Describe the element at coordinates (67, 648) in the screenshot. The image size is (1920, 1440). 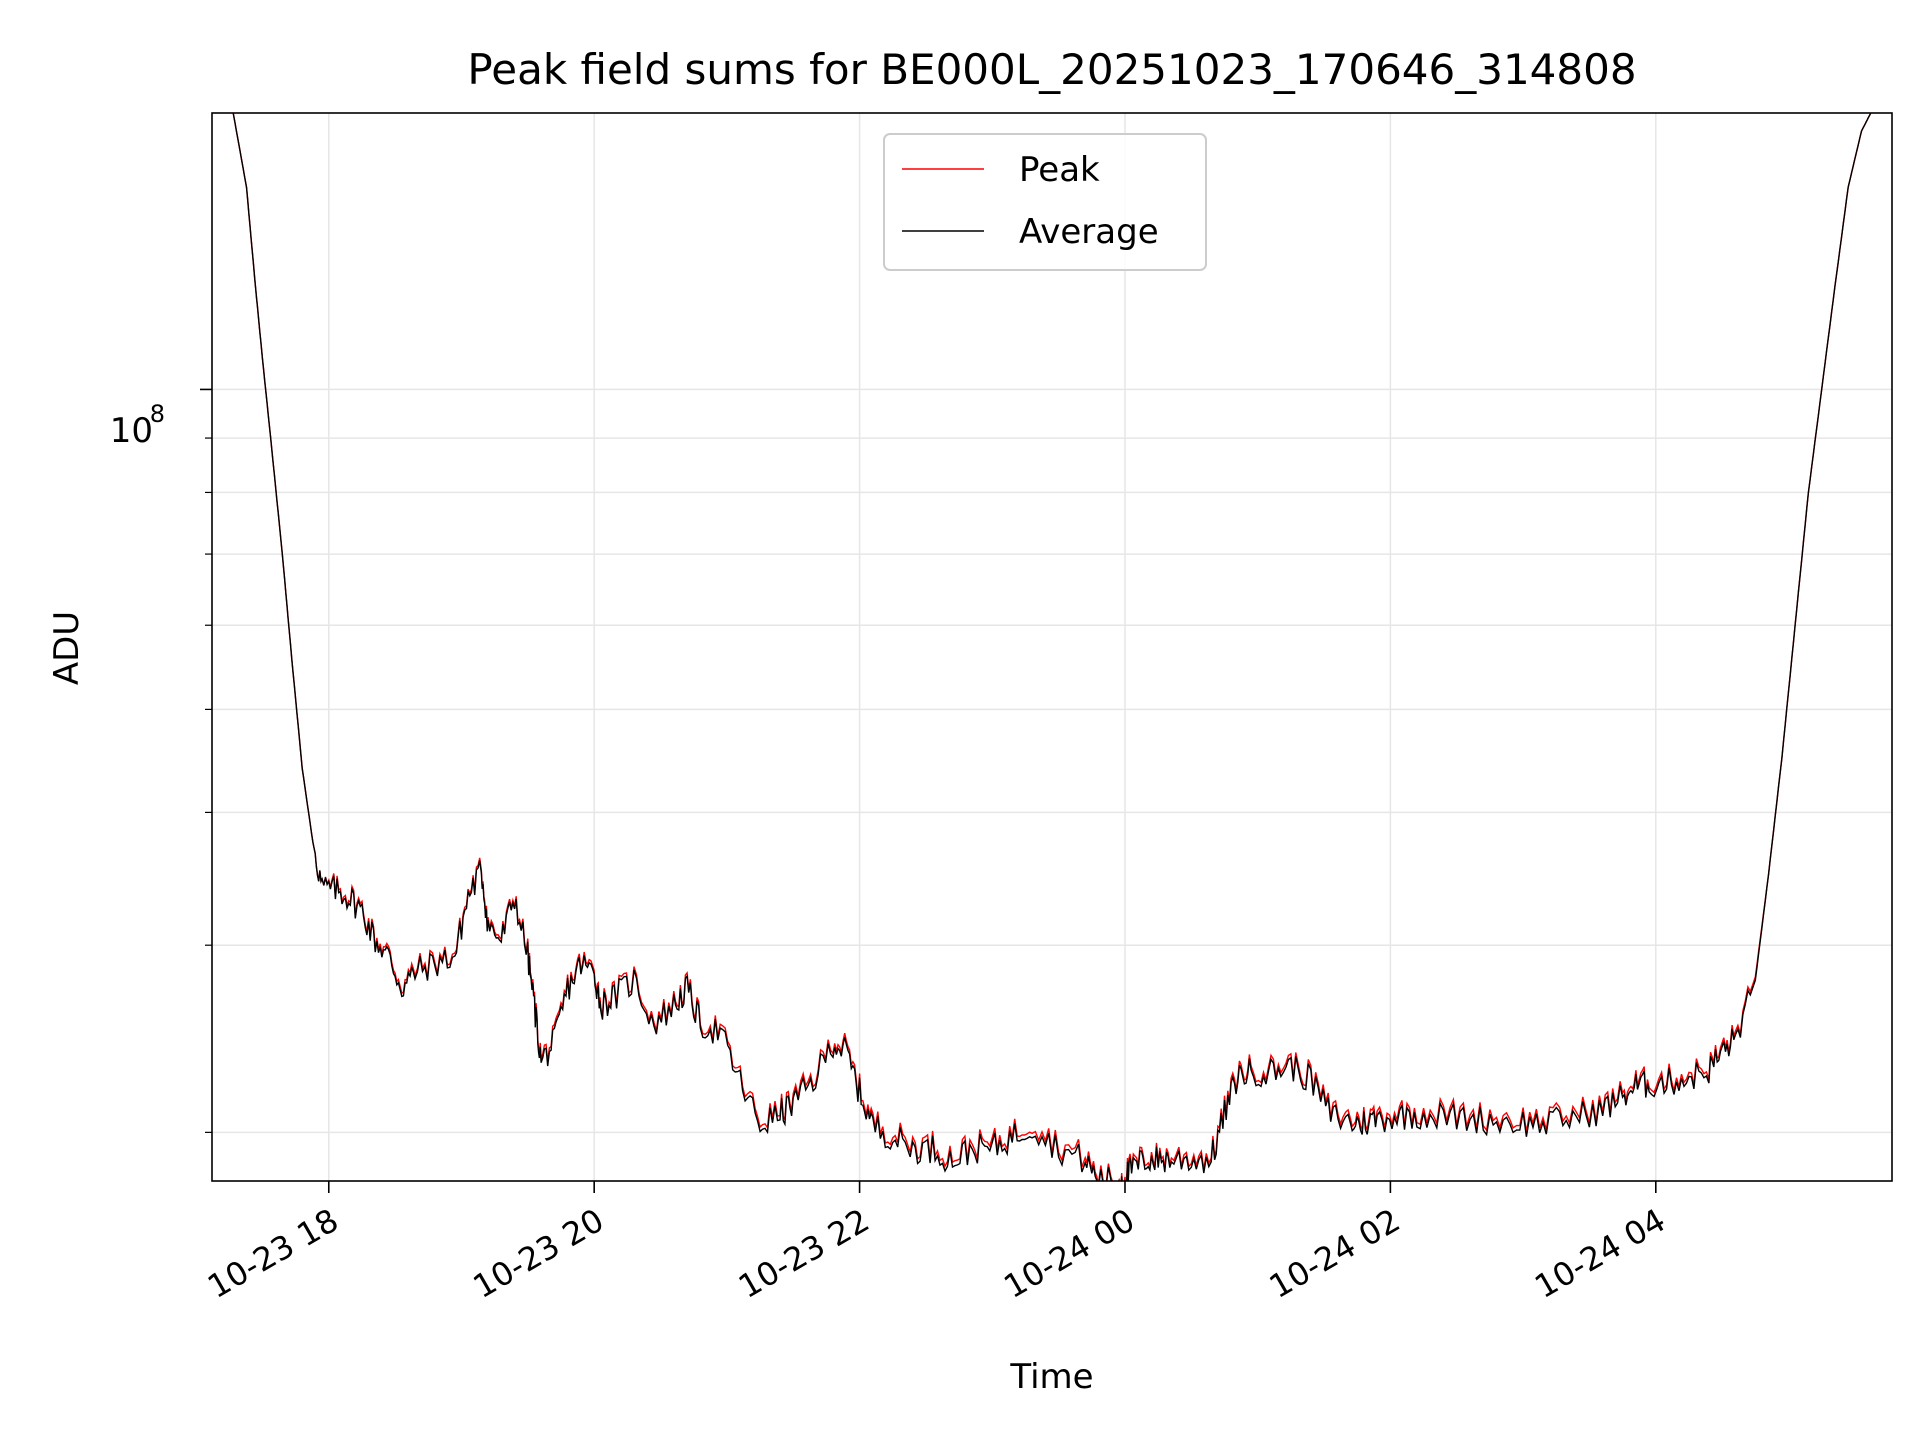
I see `y-axis-label: ADU` at that location.